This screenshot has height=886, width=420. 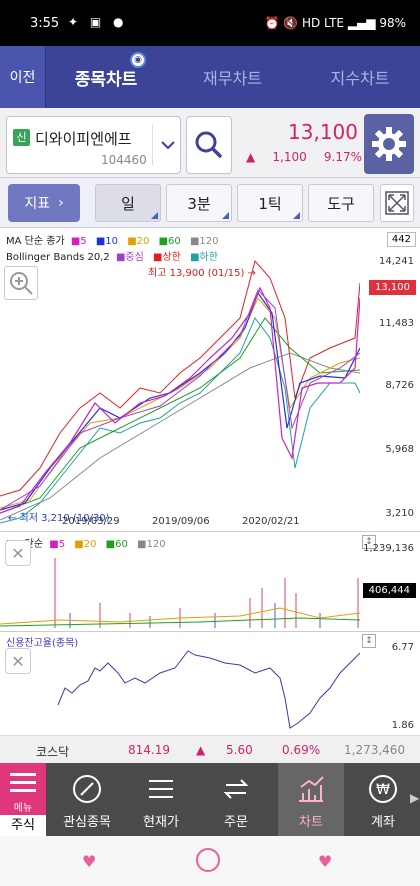 I want to click on won-icon: ₩, so click(x=383, y=789).